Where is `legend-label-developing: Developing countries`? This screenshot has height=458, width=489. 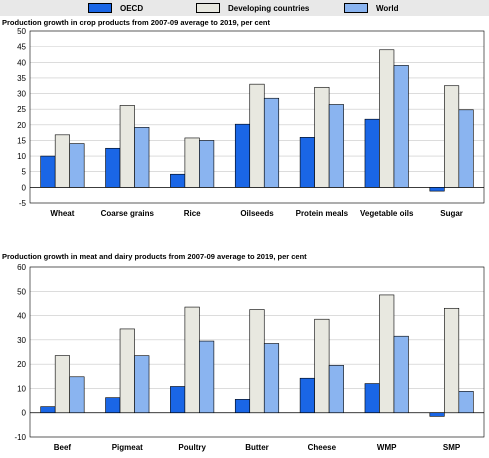
legend-label-developing: Developing countries is located at coordinates (269, 8).